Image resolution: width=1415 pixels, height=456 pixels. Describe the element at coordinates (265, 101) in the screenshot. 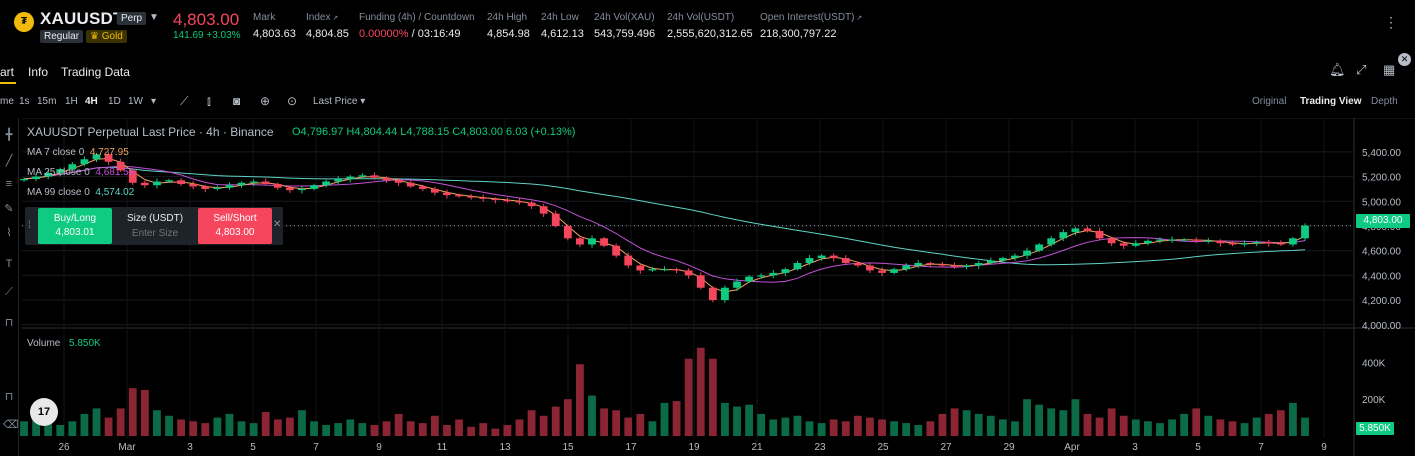

I see `add-icon: ⊕` at that location.